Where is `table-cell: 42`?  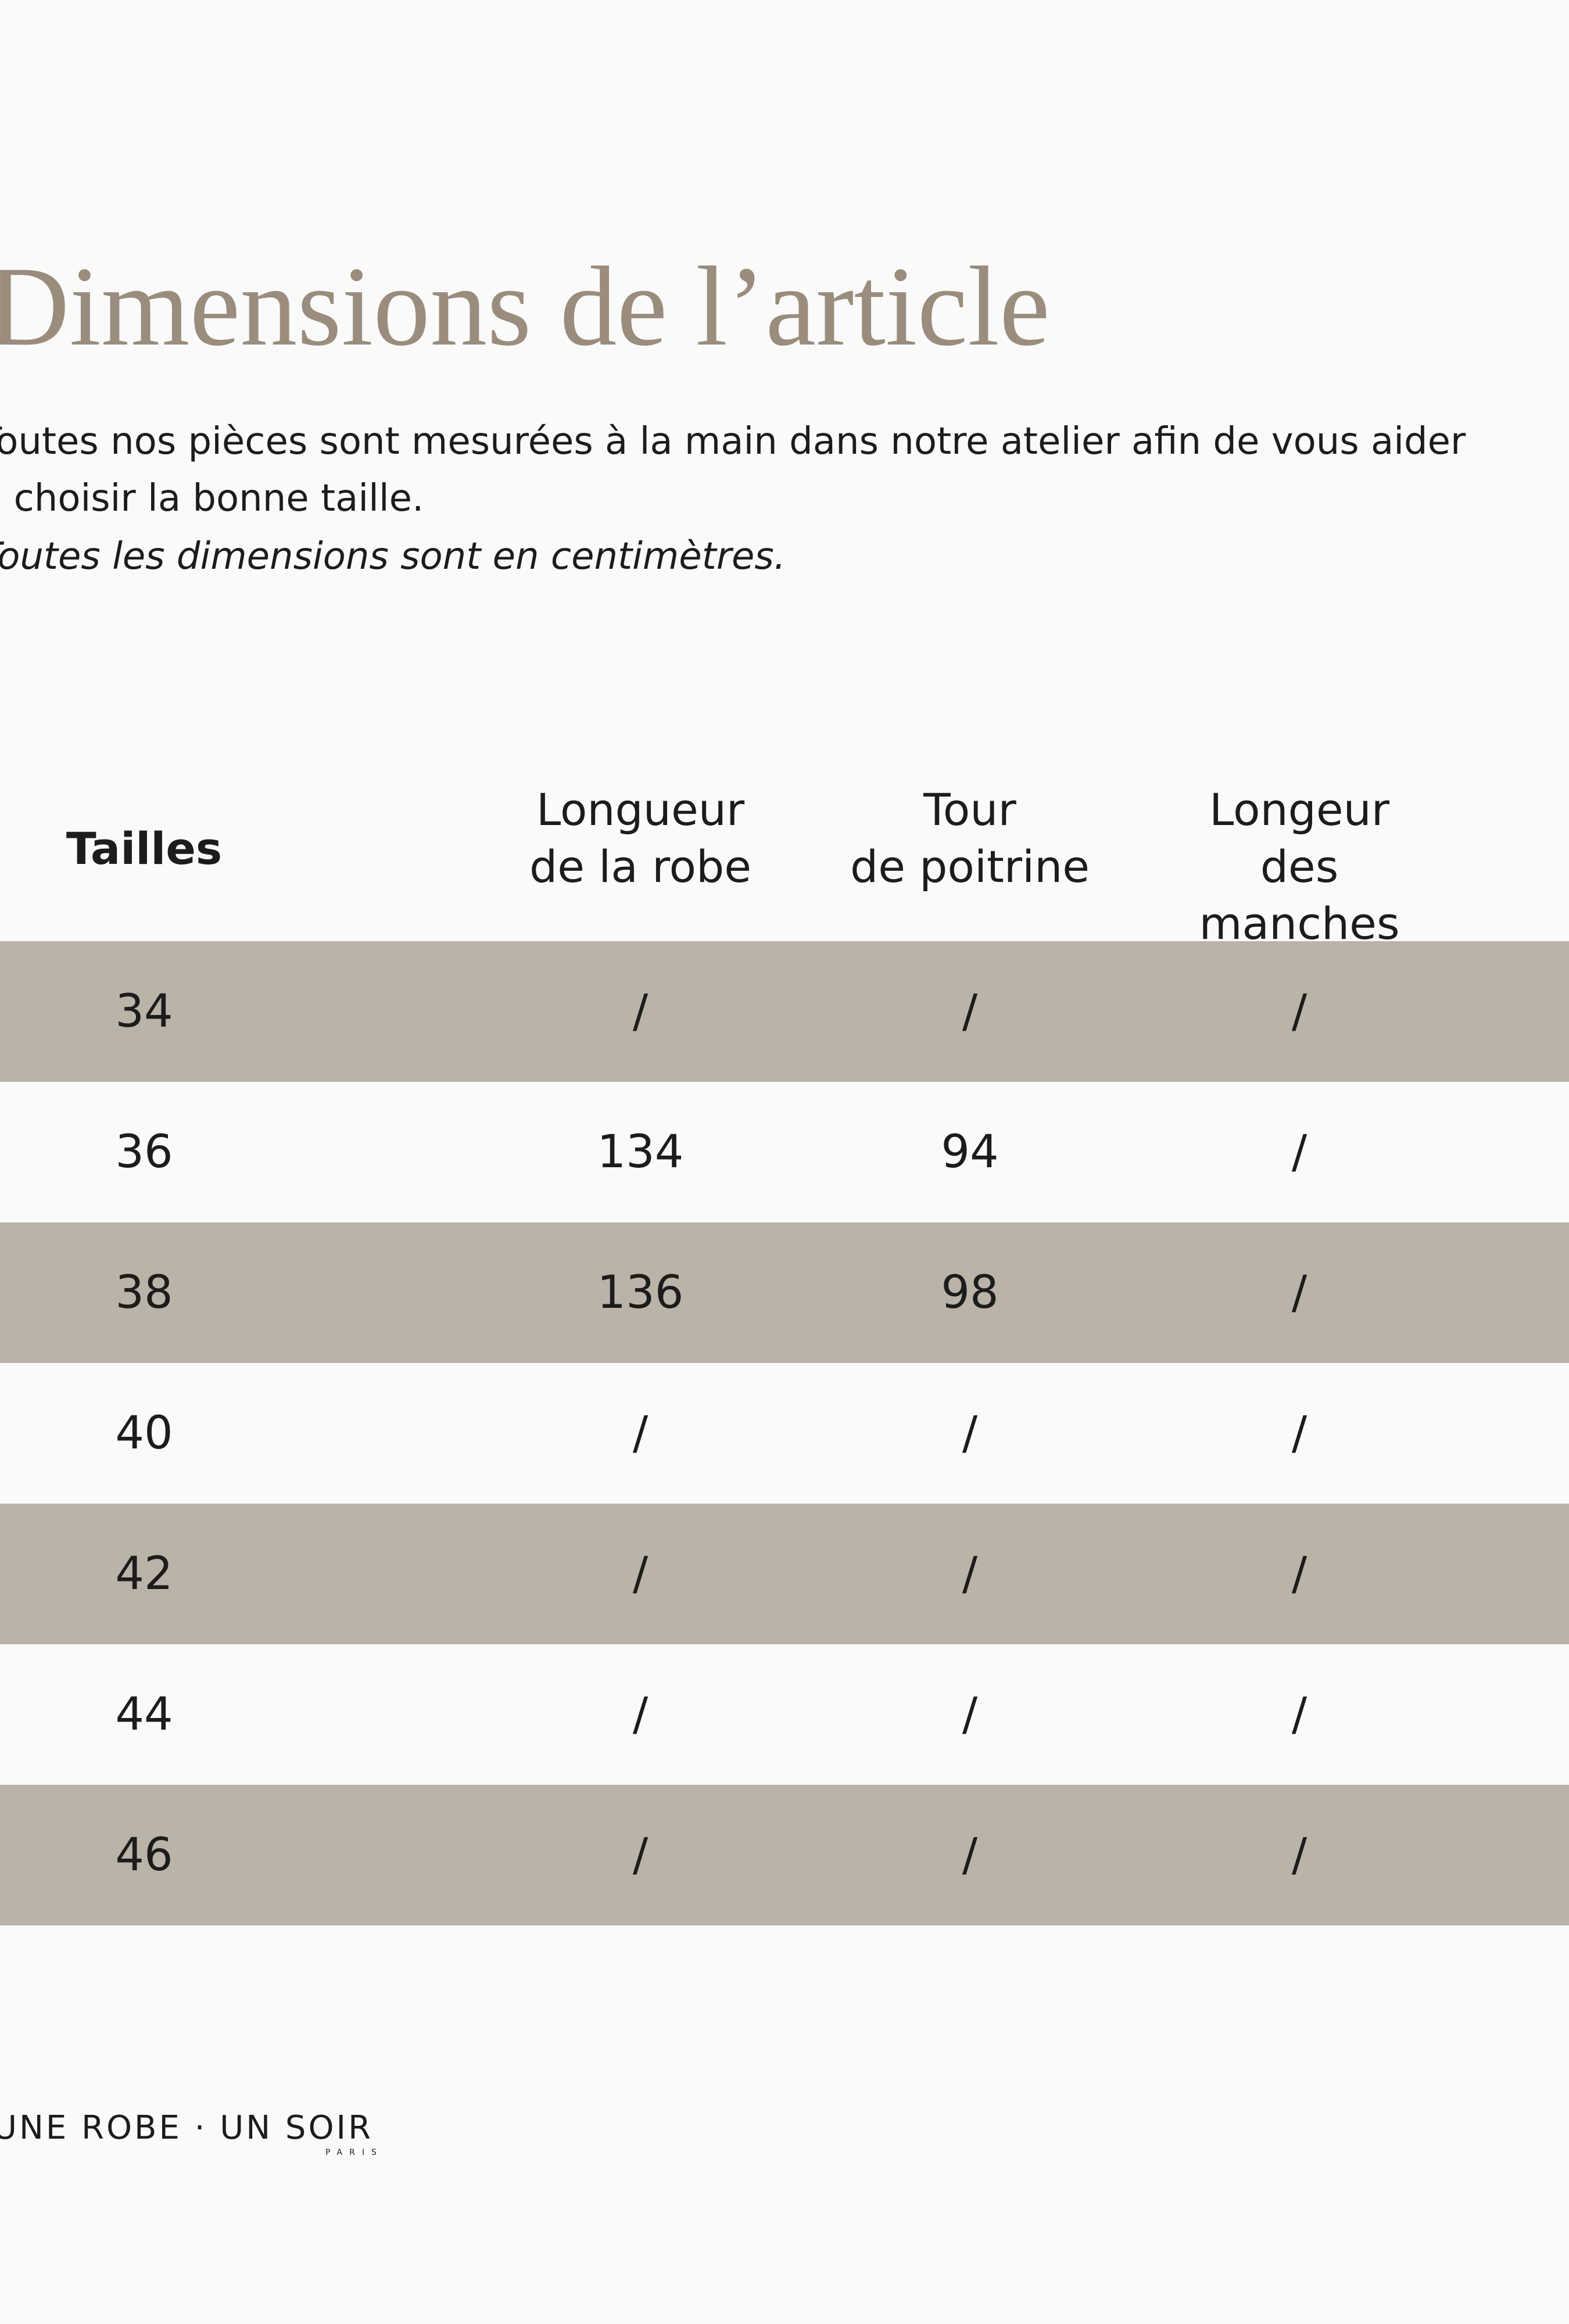 table-cell: 42 is located at coordinates (144, 1574).